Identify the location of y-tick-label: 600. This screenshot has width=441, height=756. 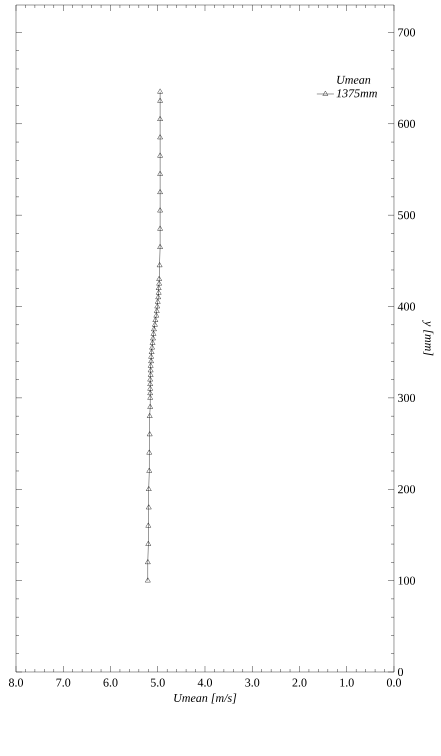
(407, 124).